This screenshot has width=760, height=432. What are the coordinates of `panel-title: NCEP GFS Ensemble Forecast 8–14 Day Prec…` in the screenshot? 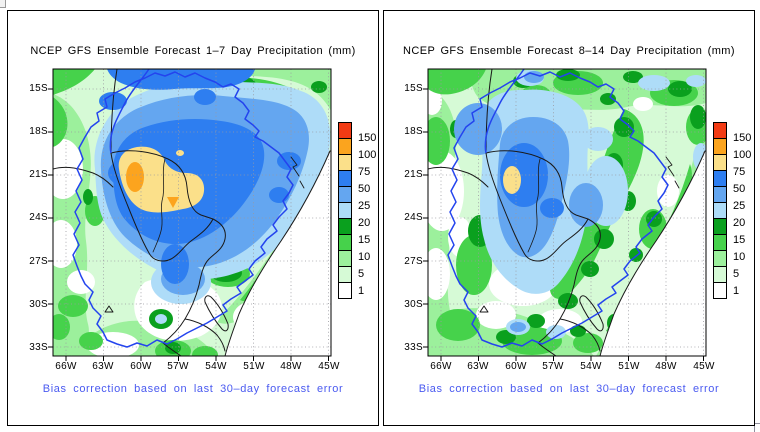 It's located at (569, 51).